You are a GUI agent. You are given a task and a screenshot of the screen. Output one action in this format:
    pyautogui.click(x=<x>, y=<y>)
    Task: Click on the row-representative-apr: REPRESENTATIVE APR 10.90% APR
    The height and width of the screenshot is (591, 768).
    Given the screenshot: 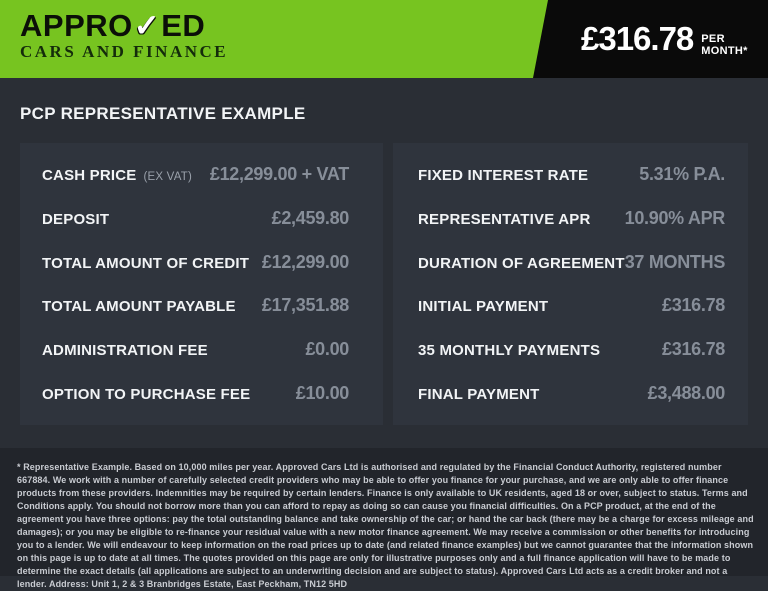 What is the action you would take?
    pyautogui.click(x=570, y=218)
    